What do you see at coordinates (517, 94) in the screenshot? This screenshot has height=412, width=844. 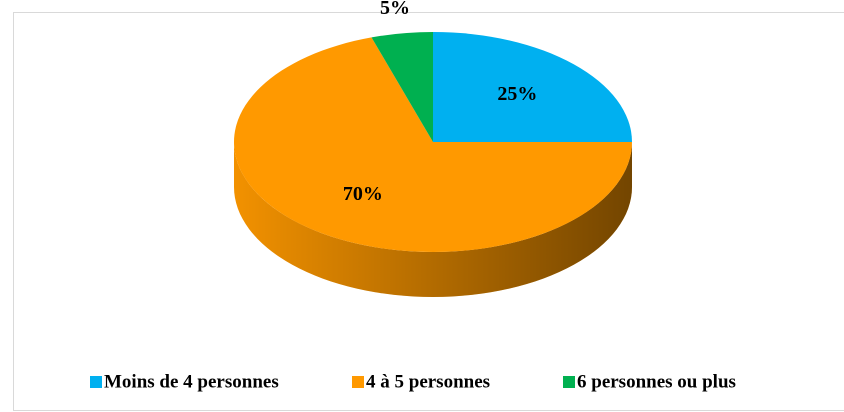 I see `data-label: 25%` at bounding box center [517, 94].